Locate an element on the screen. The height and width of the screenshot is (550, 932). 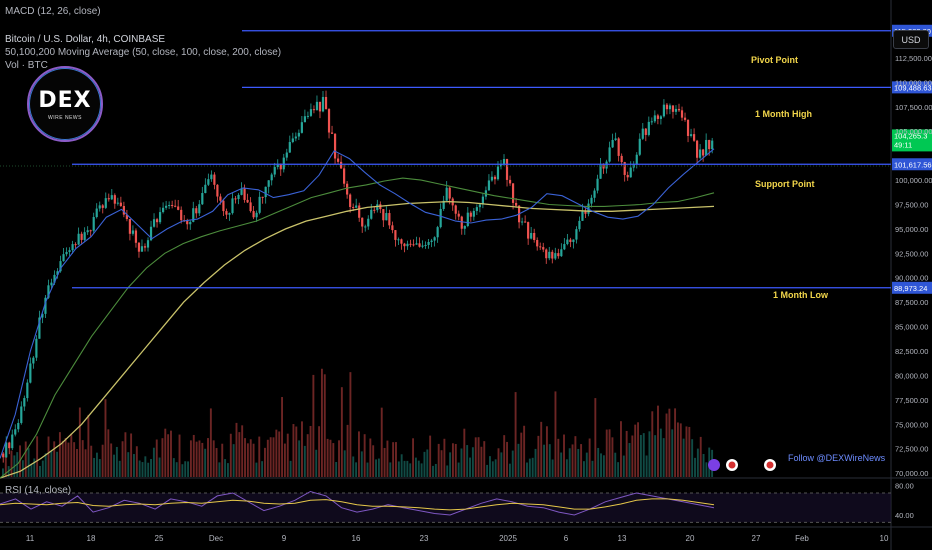
macd-indicator-label: MACD (12, 26, close) is located at coordinates (53, 11).